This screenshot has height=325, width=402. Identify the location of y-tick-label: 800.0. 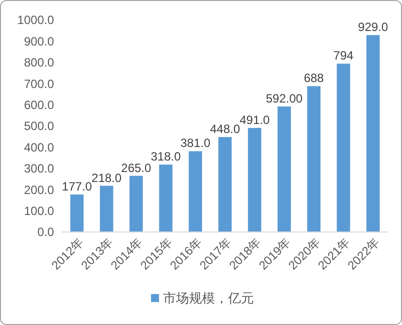
(39, 63).